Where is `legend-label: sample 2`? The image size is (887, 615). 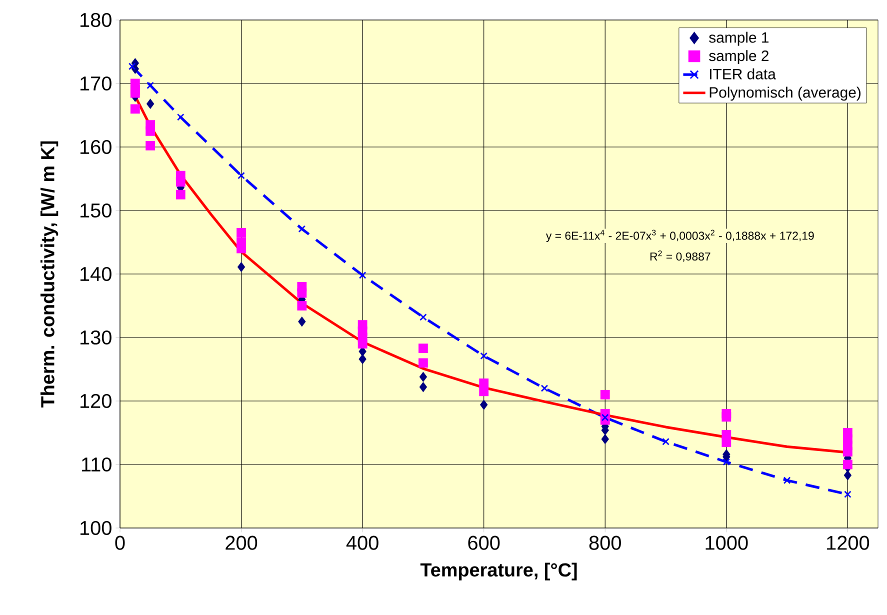
legend-label: sample 2 is located at coordinates (738, 57).